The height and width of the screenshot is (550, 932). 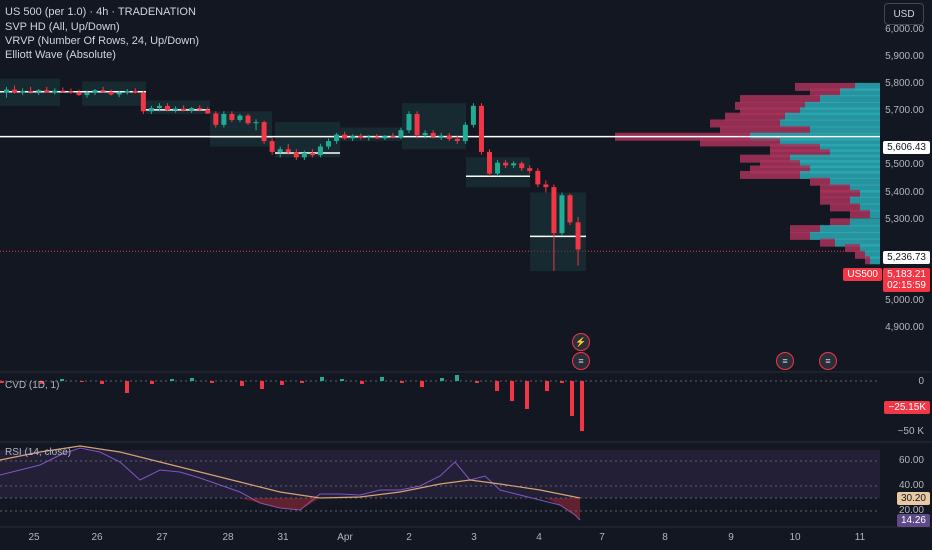 What do you see at coordinates (283, 537) in the screenshot?
I see `time-axis-label: 31` at bounding box center [283, 537].